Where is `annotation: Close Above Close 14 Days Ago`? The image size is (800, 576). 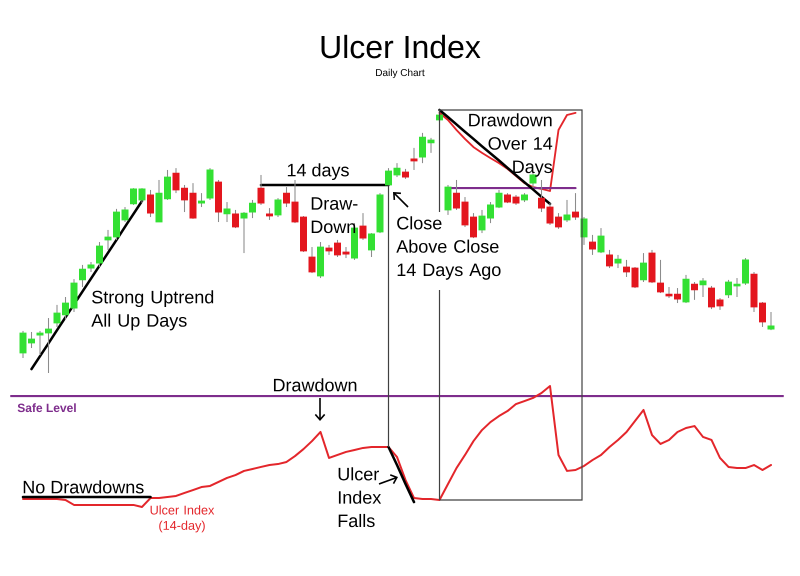
annotation: Close Above Close 14 Days Ago is located at coordinates (448, 248).